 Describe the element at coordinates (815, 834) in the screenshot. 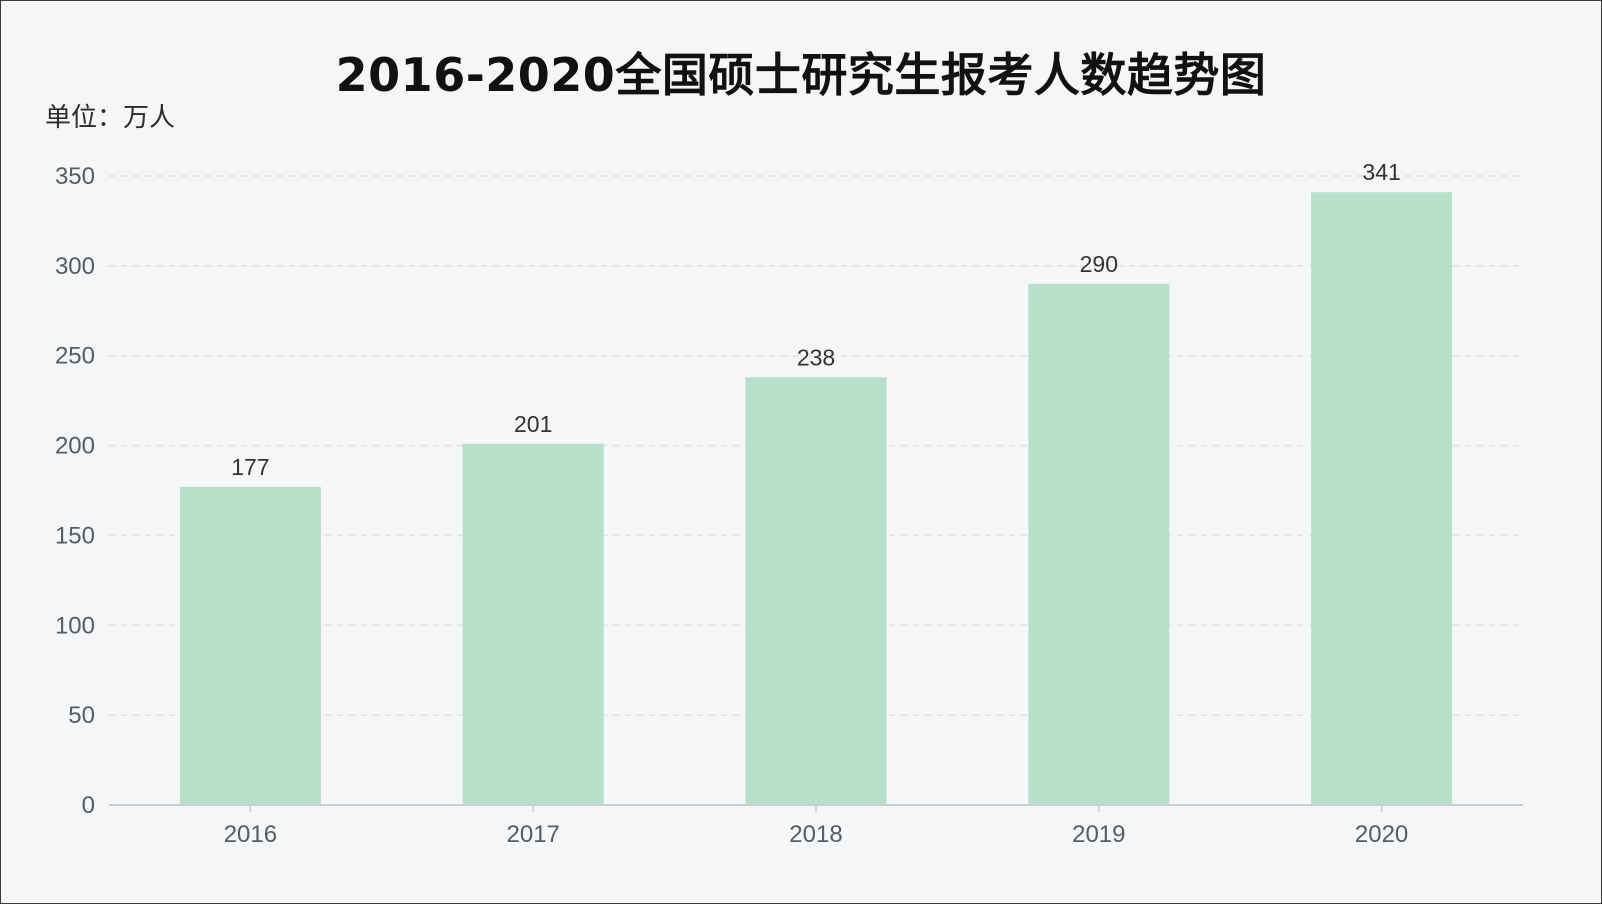

I see `x-tick-label-2018: 2018` at that location.